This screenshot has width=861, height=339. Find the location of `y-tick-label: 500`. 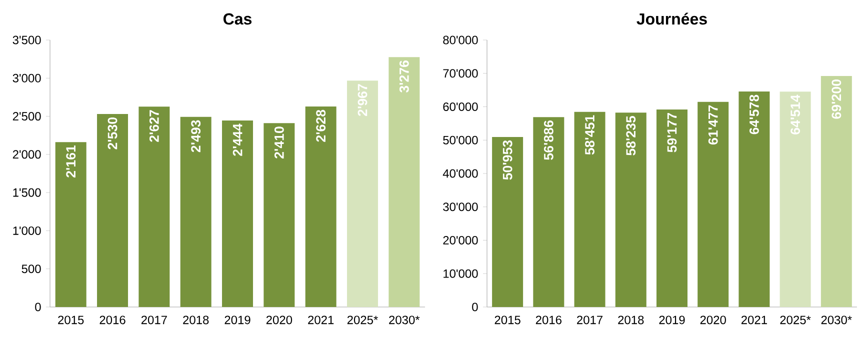

y-tick-label: 500 is located at coordinates (31, 269).